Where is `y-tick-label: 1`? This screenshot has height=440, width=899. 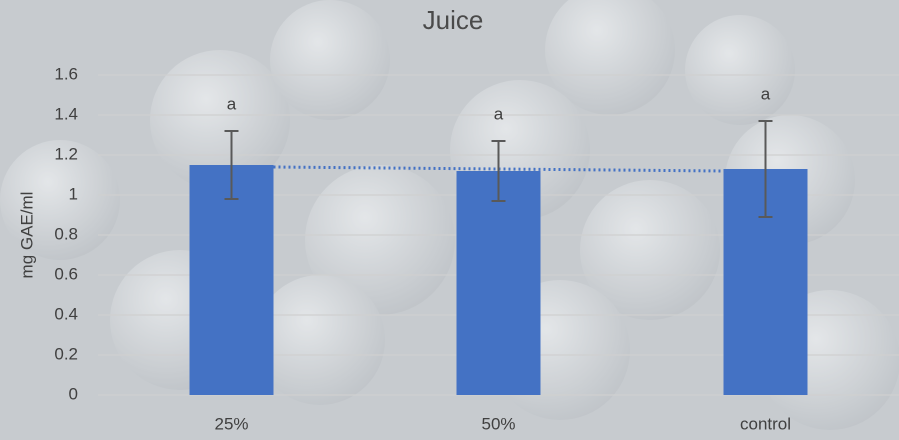
y-tick-label: 1 is located at coordinates (73, 193).